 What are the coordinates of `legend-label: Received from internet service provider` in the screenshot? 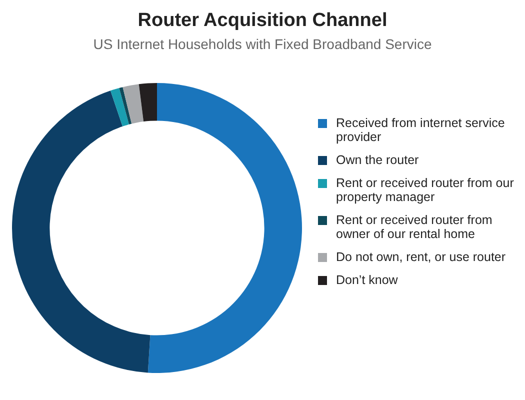 It's located at (421, 130).